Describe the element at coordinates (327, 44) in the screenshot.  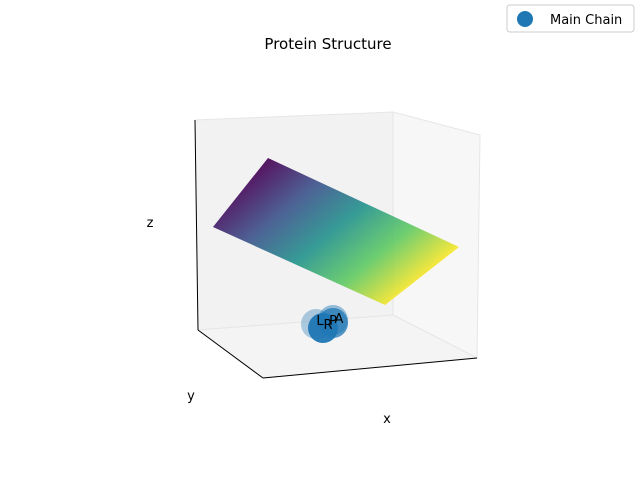
I see `chart-title: Protein Structure` at that location.